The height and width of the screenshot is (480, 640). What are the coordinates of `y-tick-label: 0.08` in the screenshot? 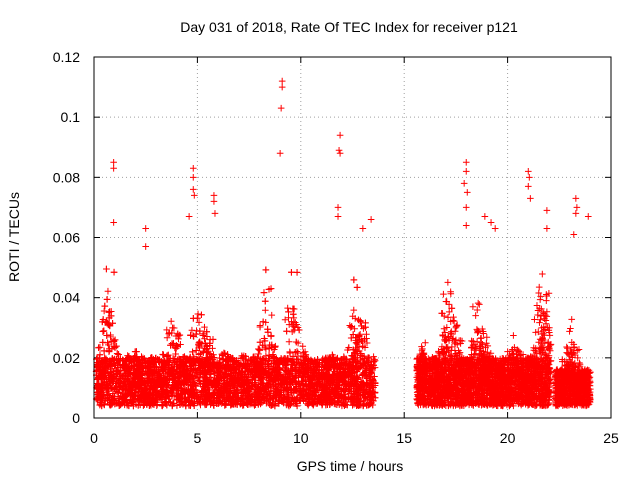 It's located at (66, 177).